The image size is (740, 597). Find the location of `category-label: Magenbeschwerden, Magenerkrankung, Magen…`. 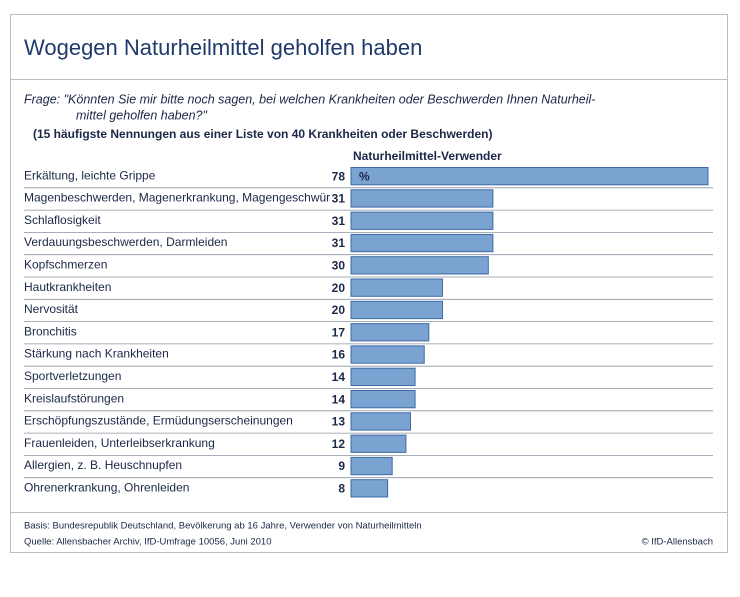

category-label: Magenbeschwerden, Magenerkrankung, Magen… is located at coordinates (177, 198).